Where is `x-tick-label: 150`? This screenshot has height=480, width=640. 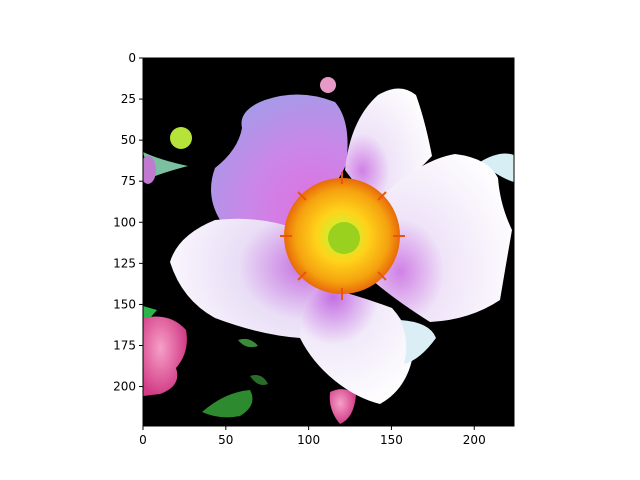
x-tick-label: 150 is located at coordinates (391, 440).